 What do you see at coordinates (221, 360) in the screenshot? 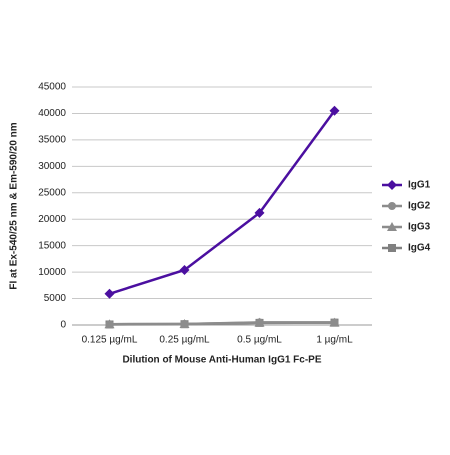
I see `x-axis-title: Dilution of Mouse Anti-Human IgG1 Fc-PE` at bounding box center [221, 360].